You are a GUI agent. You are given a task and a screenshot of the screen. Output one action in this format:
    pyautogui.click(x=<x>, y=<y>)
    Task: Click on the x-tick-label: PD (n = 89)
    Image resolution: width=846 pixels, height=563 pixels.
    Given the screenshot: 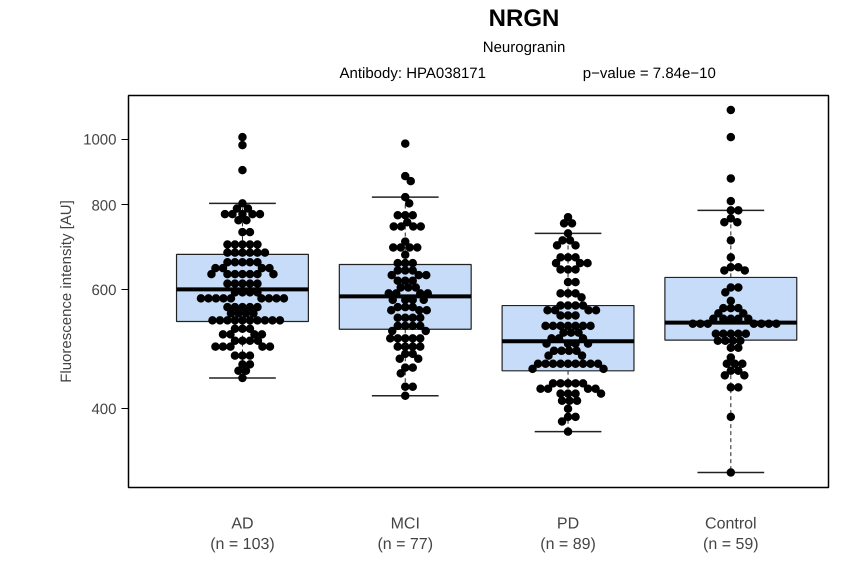 What is the action you would take?
    pyautogui.click(x=568, y=534)
    